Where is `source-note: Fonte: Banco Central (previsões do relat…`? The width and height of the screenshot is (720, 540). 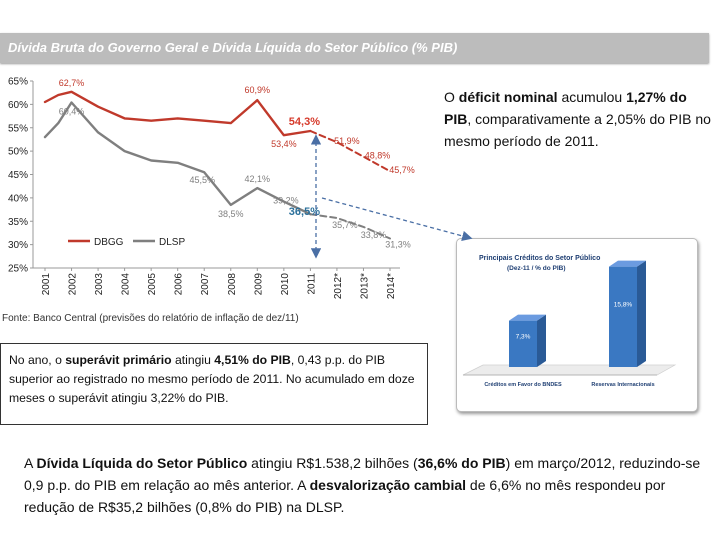
source-note: Fonte: Banco Central (previsões do relat… is located at coordinates (150, 318).